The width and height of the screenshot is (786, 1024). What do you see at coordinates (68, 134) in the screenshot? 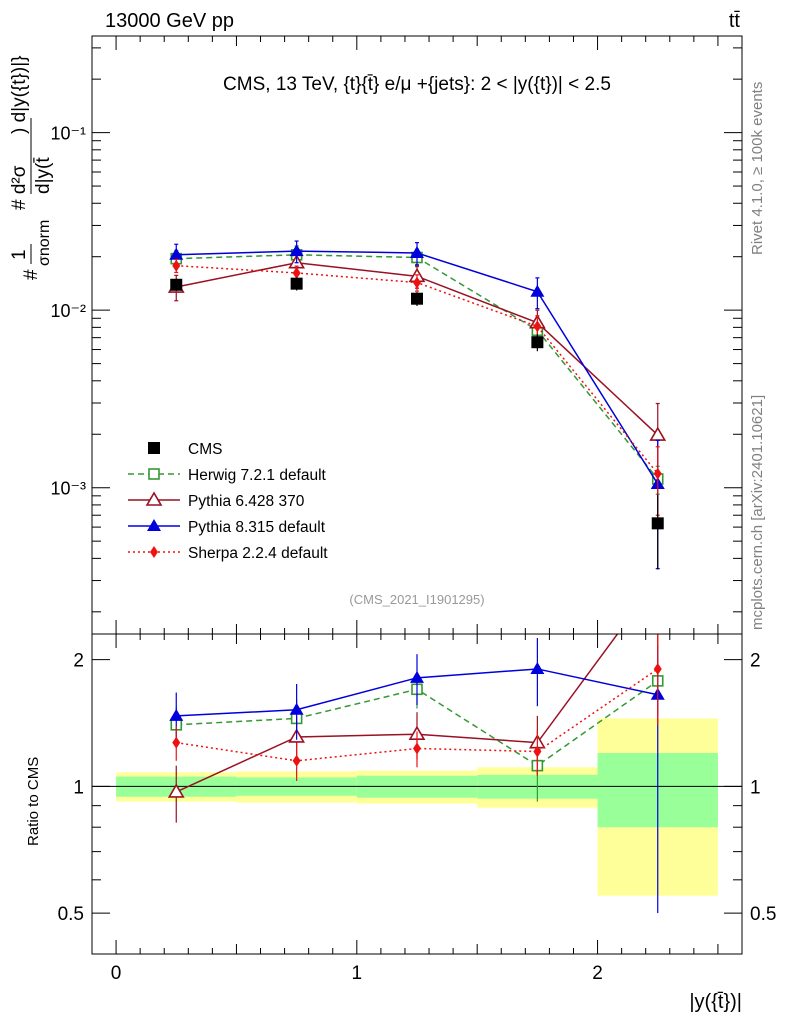
I see `y-tick-label: 10⁻¹` at bounding box center [68, 134].